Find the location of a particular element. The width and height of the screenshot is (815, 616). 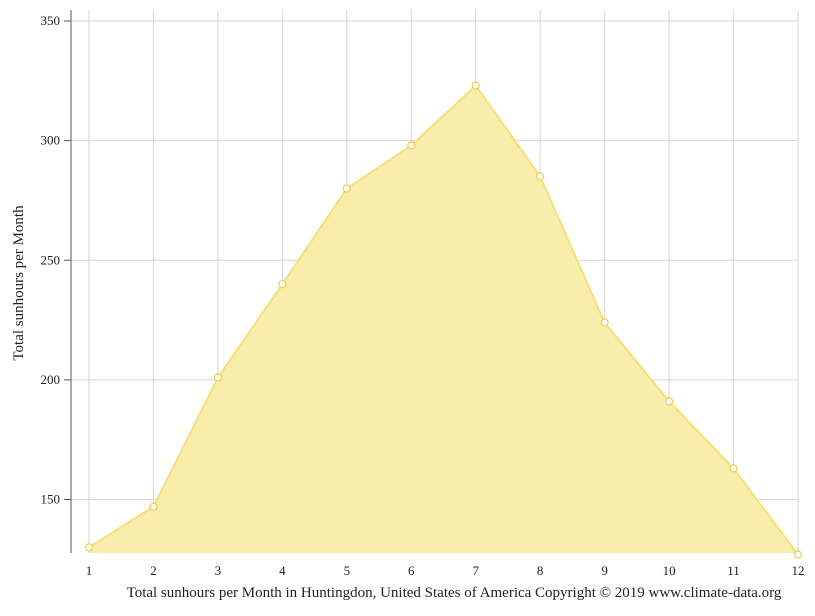

x-tick-label-7: 7 is located at coordinates (475, 570).